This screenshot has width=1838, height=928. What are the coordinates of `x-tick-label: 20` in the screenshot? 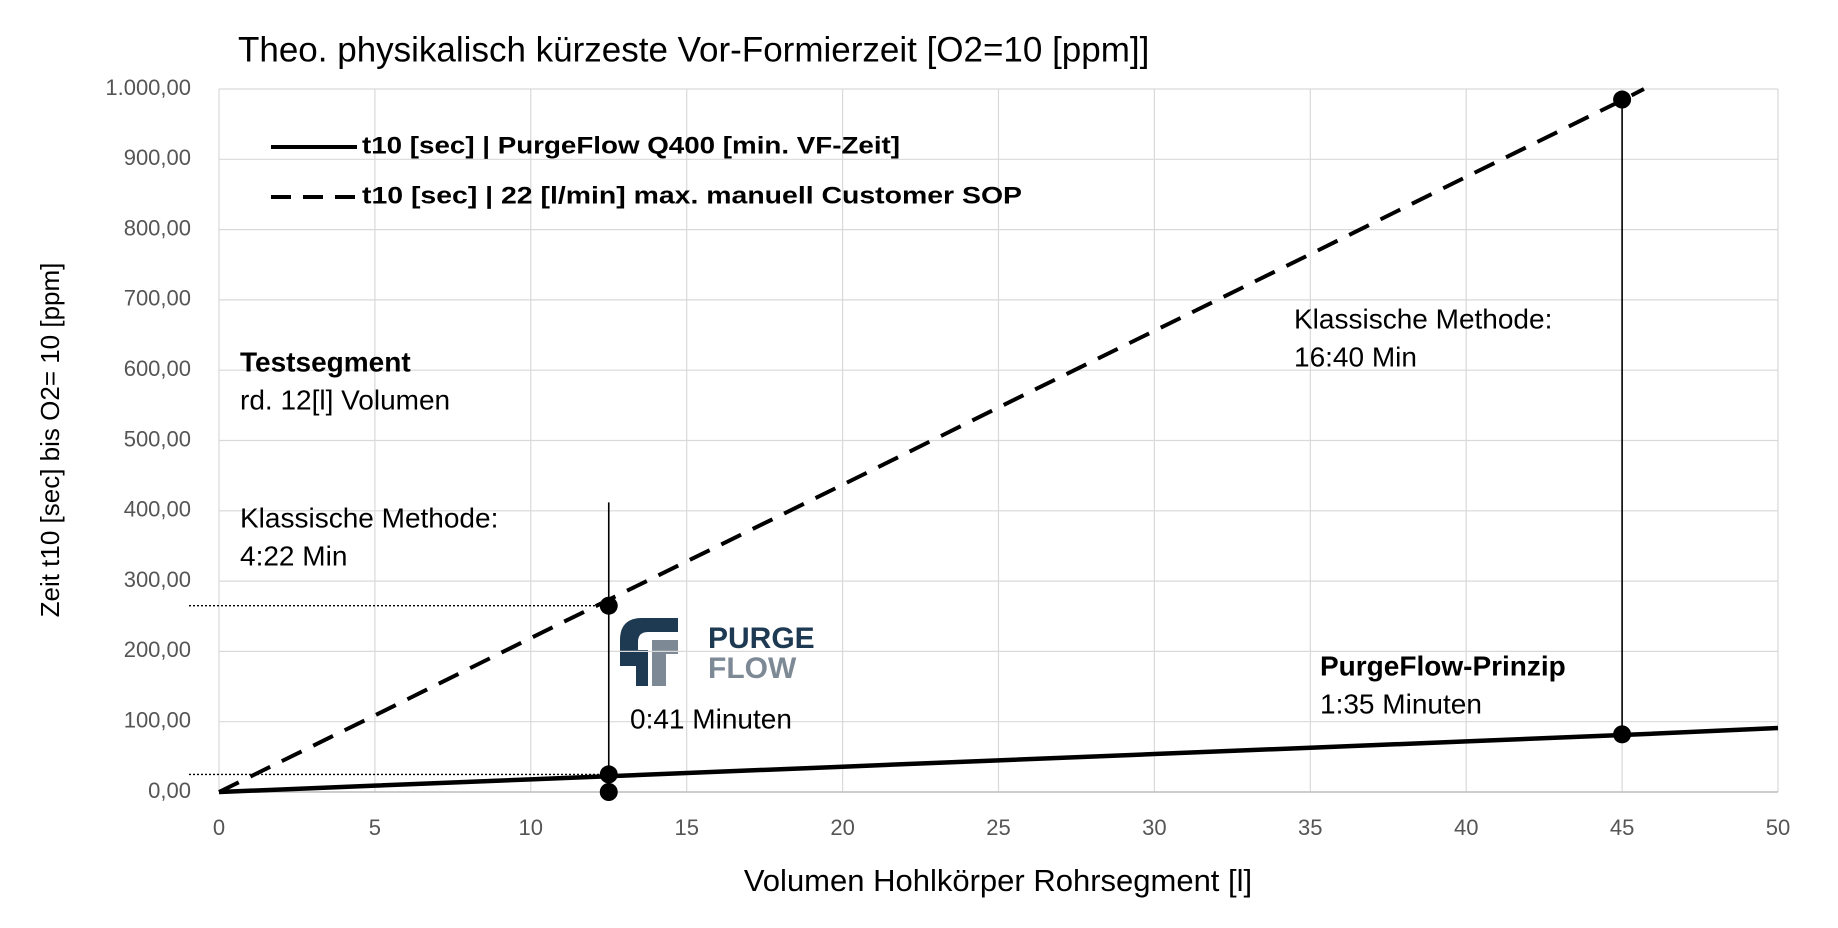 It's located at (842, 827).